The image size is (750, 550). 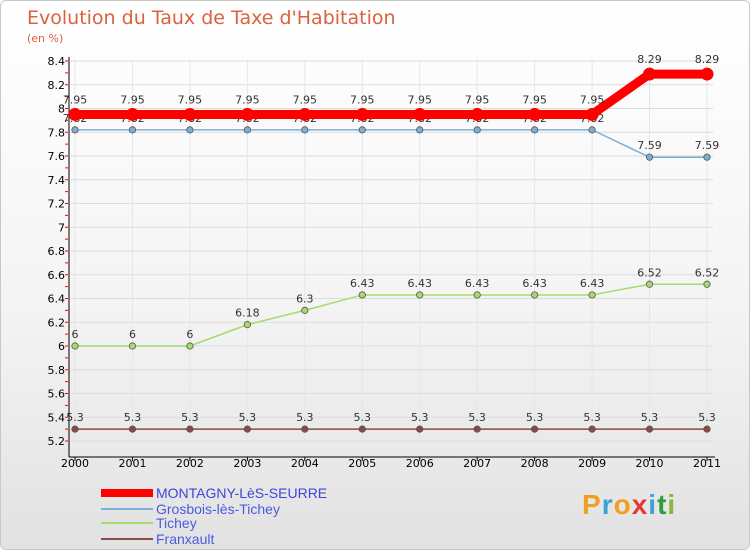 I want to click on logo-letter: t, so click(x=662, y=504).